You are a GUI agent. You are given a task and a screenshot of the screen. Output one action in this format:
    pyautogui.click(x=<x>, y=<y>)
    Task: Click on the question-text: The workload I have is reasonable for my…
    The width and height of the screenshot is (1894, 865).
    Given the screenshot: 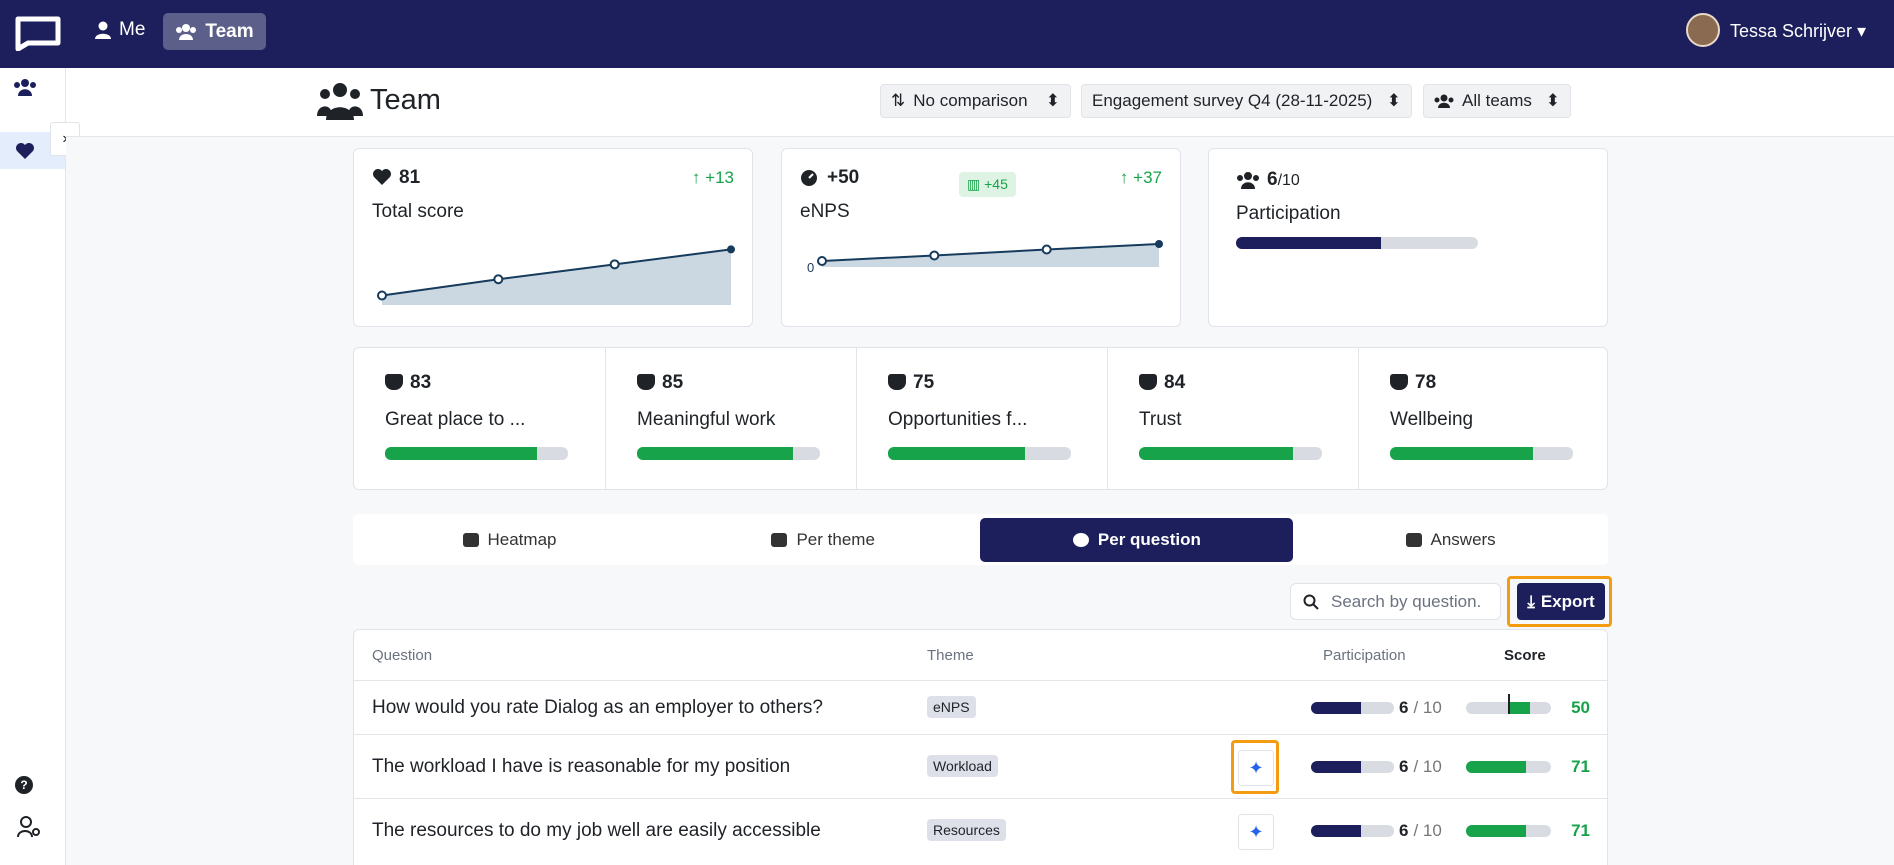 What is the action you would take?
    pyautogui.click(x=581, y=766)
    